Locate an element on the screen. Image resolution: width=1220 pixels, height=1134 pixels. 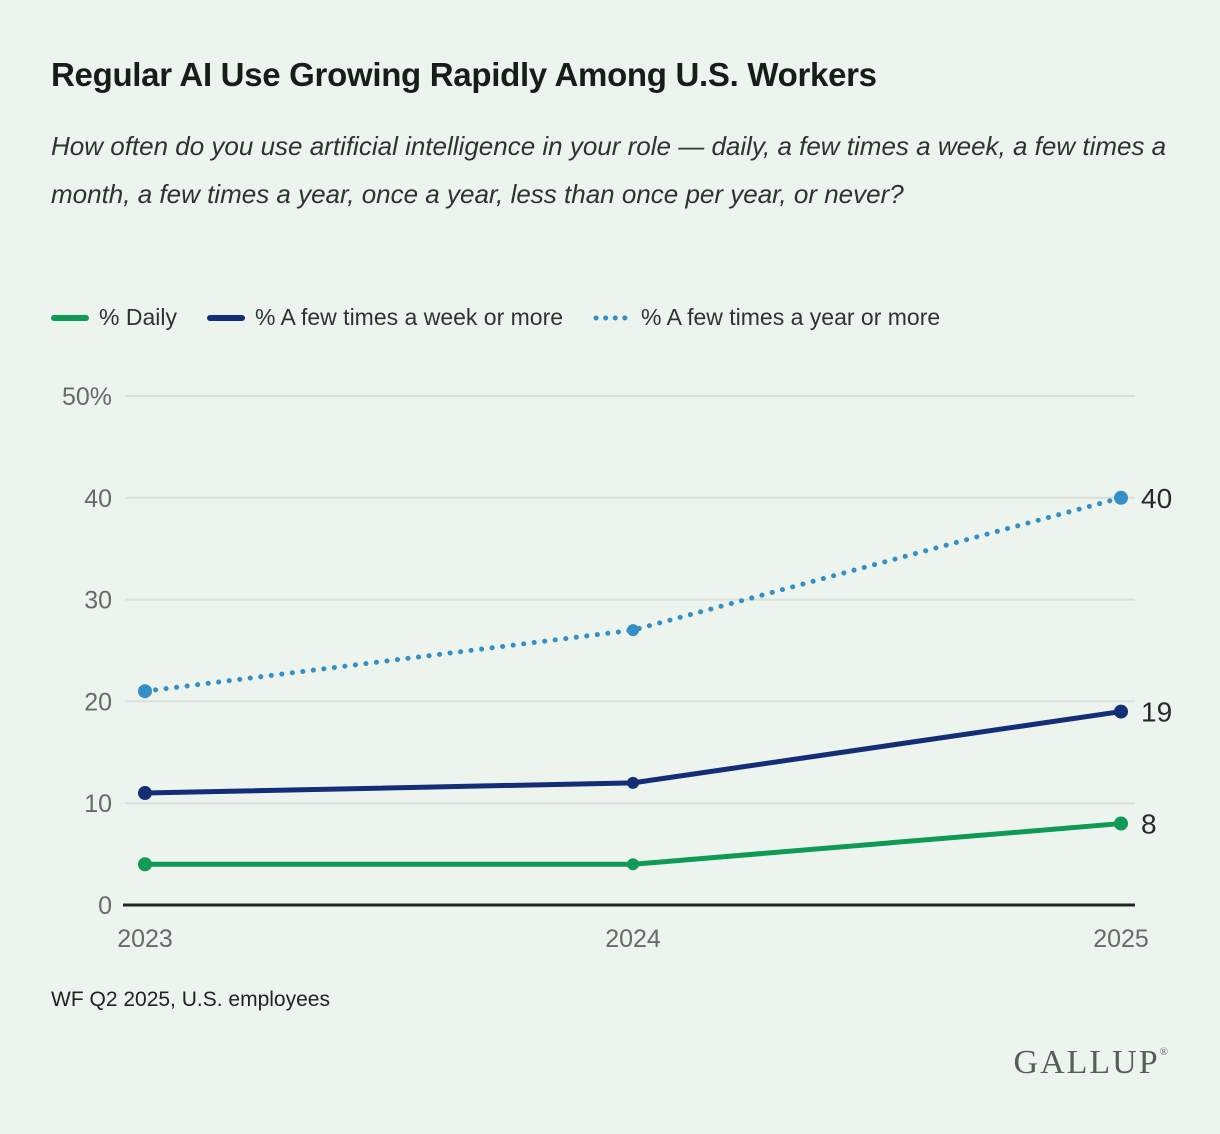
data-point-2-2023 is located at coordinates (145, 691).